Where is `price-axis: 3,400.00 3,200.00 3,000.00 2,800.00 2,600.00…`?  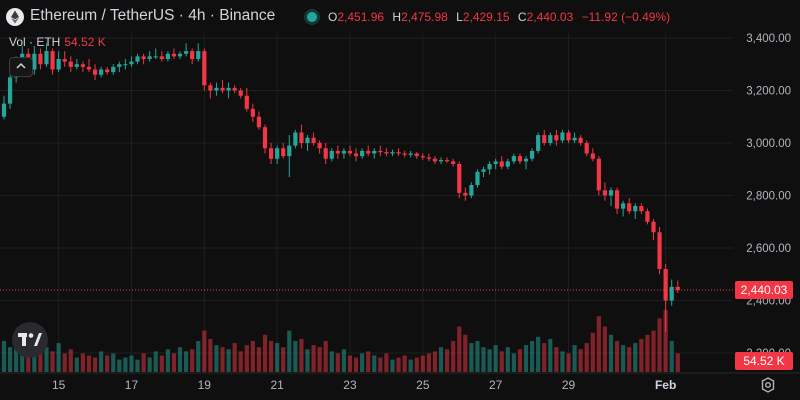 price-axis: 3,400.00 3,200.00 3,000.00 2,800.00 2,600.00… is located at coordinates (768, 196).